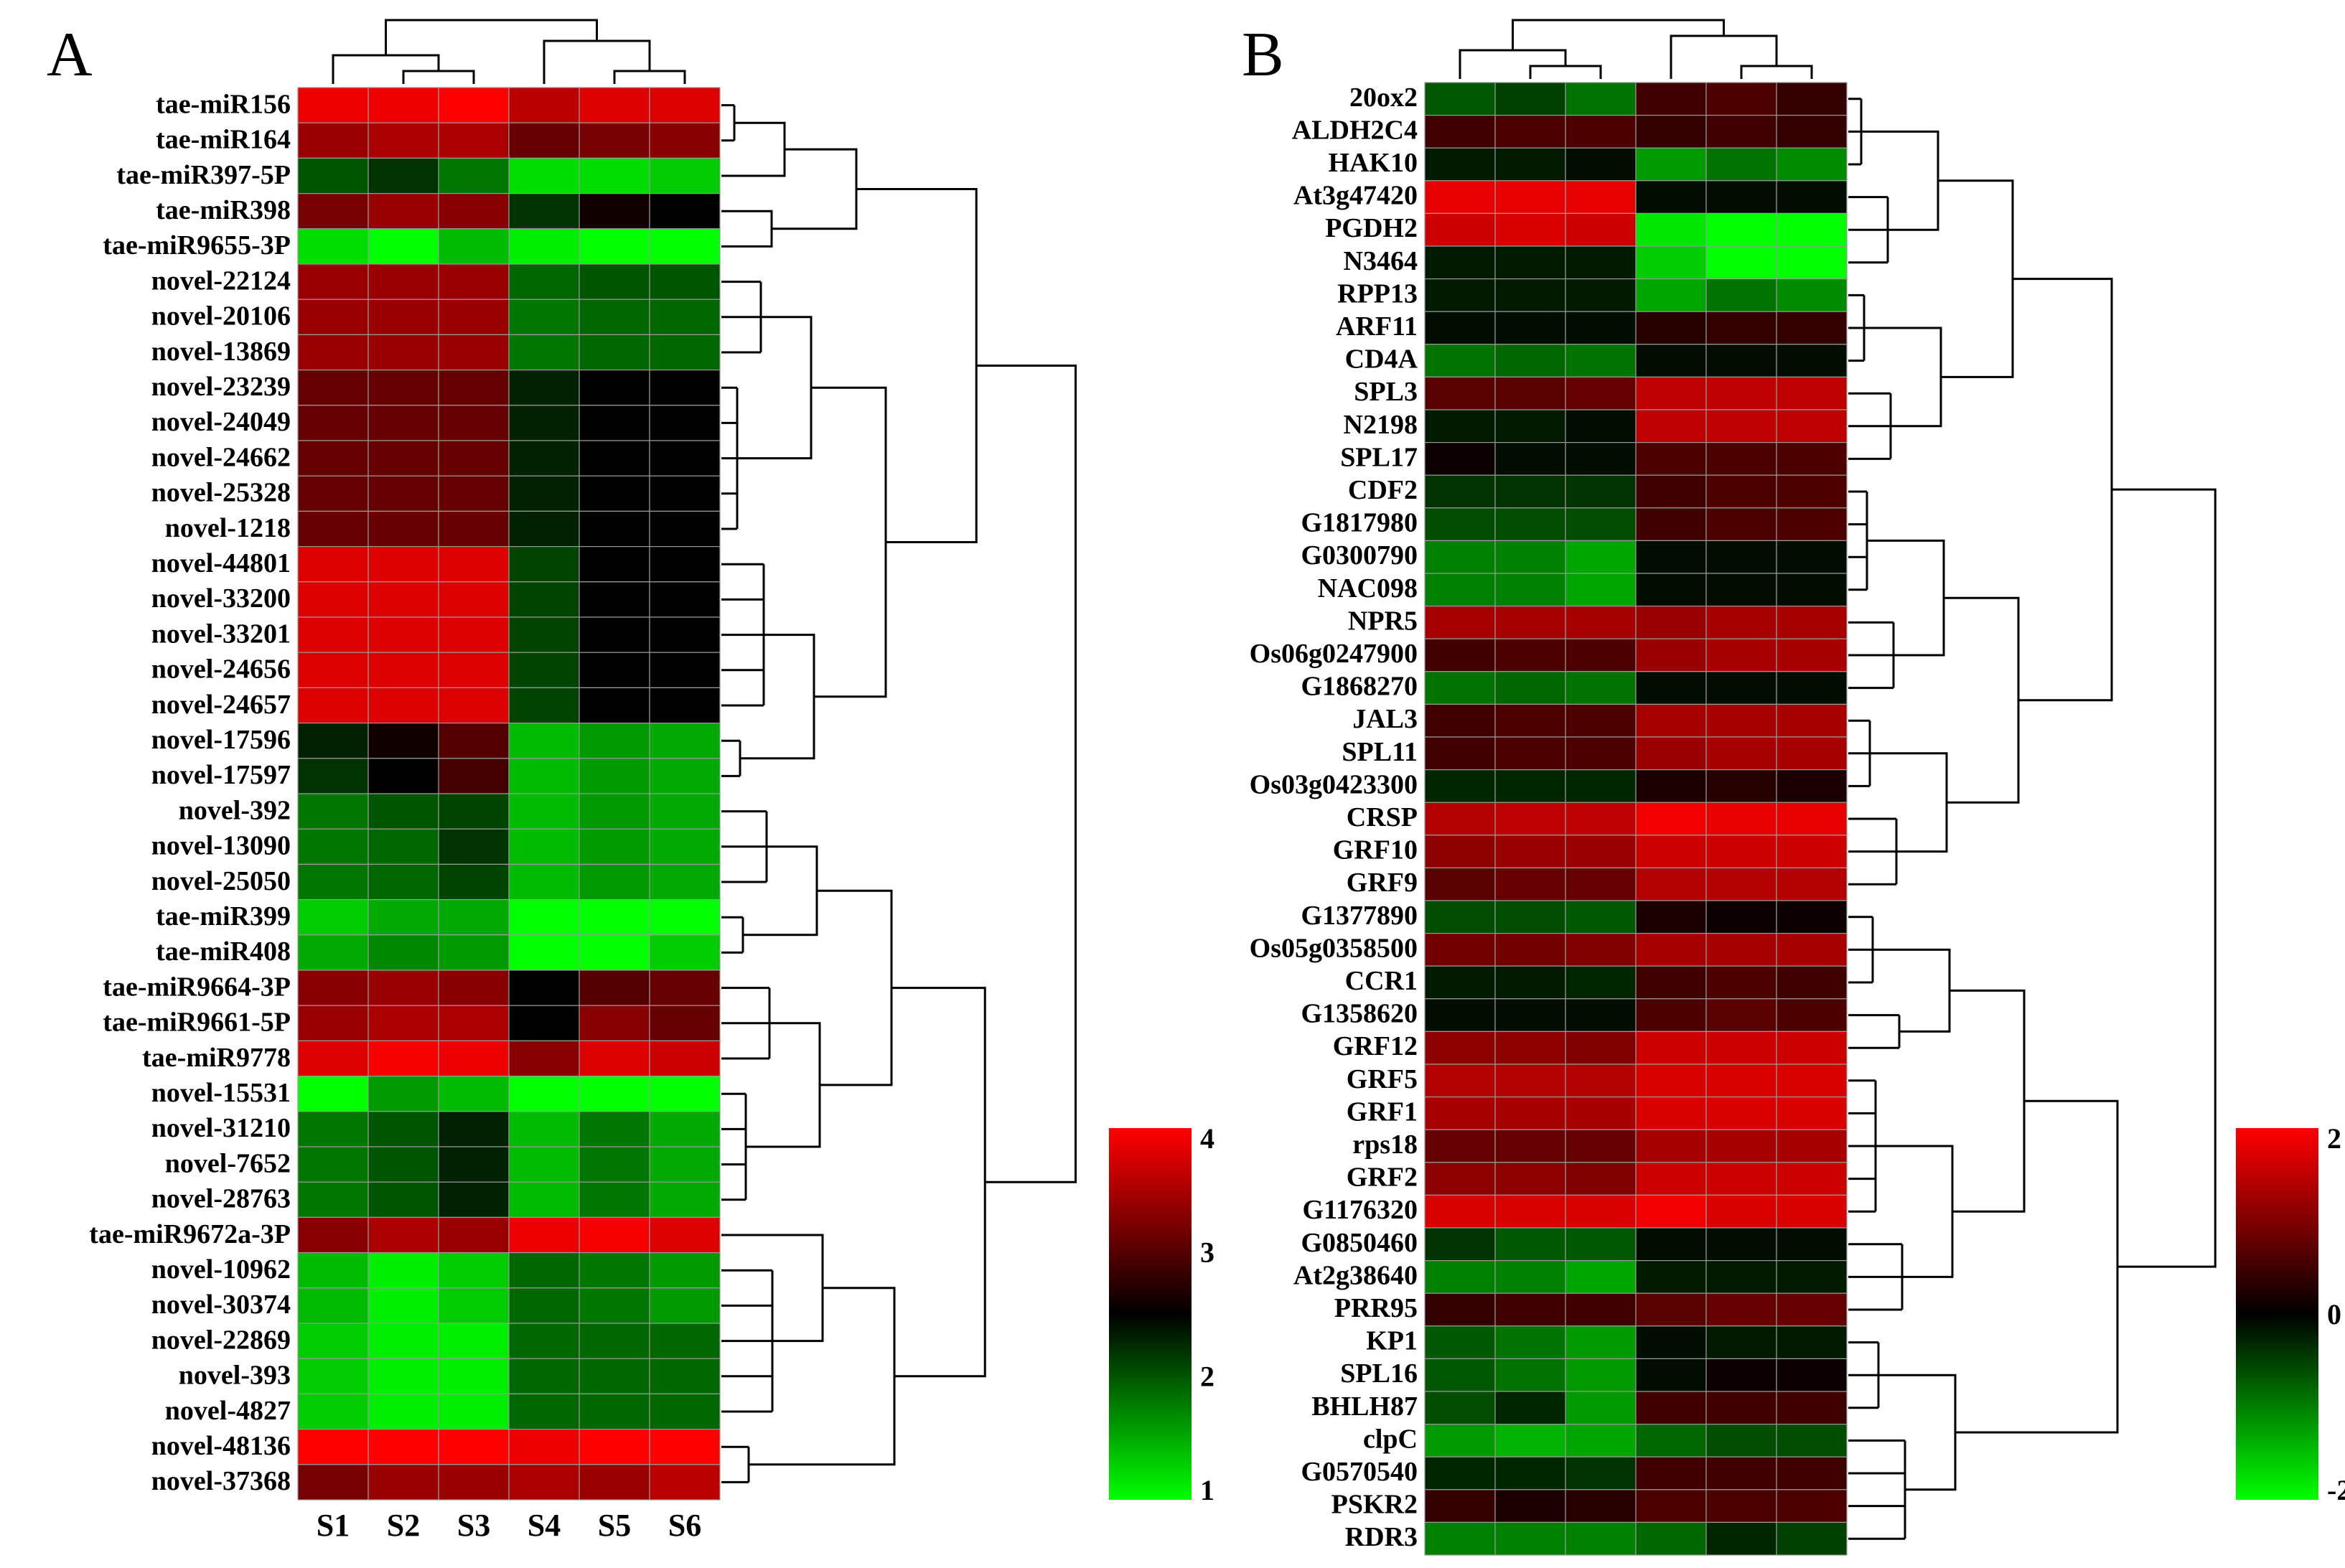 The height and width of the screenshot is (1568, 2345). What do you see at coordinates (1381, 359) in the screenshot?
I see `row-label: CD4A` at bounding box center [1381, 359].